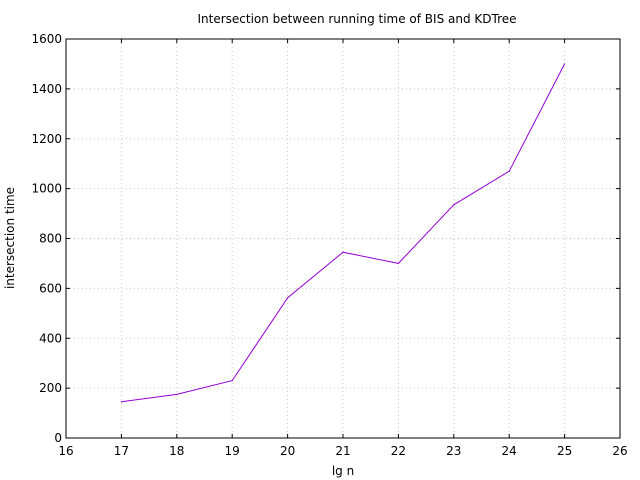 The image size is (640, 480). What do you see at coordinates (176, 451) in the screenshot?
I see `x-tick-label: 18` at bounding box center [176, 451].